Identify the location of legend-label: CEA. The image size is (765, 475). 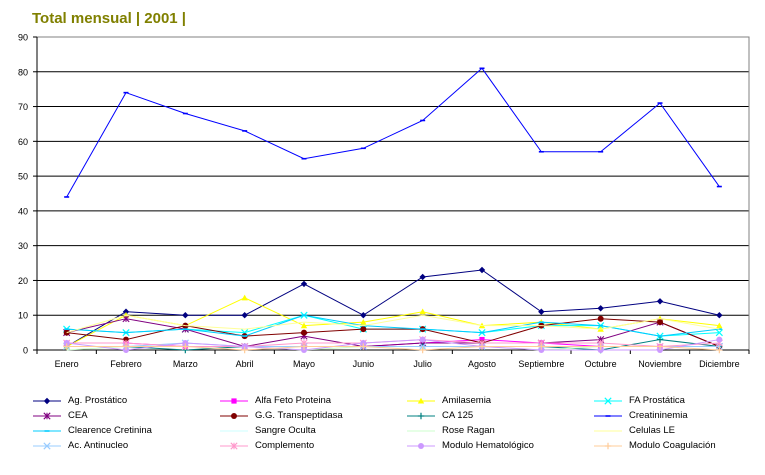
(78, 415).